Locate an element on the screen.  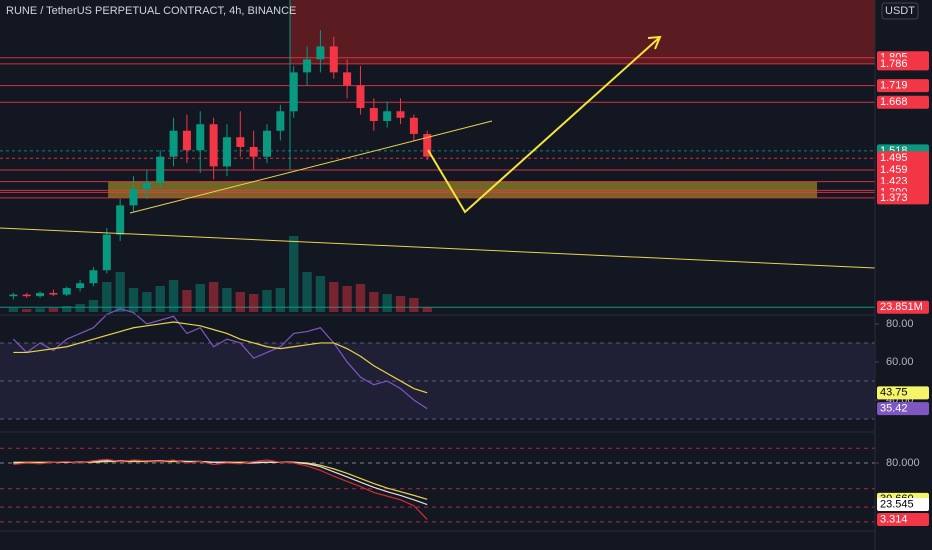
arrow-head is located at coordinates (654, 42).